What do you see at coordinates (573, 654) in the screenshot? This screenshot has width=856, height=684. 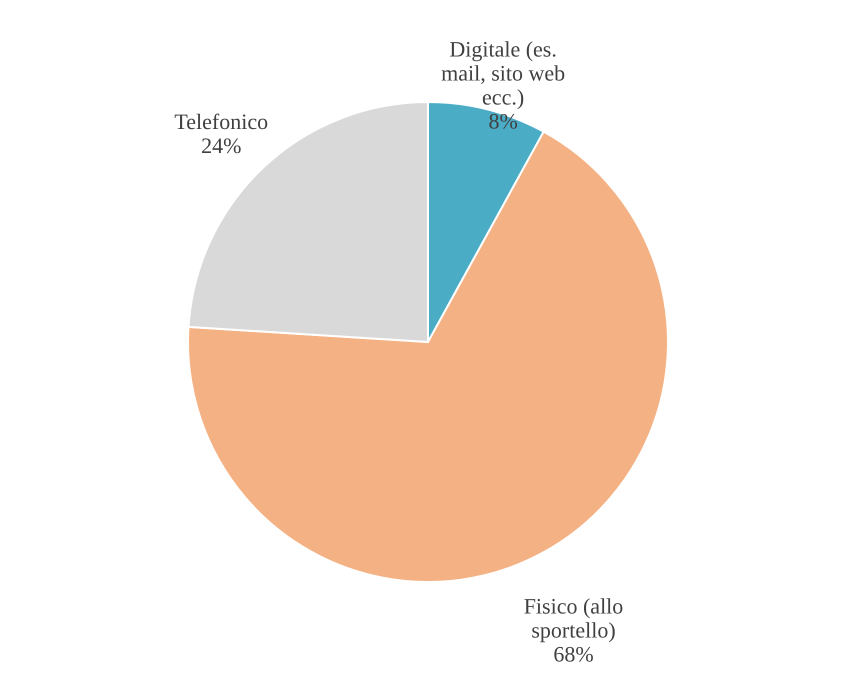 I see `data-label: 68%` at bounding box center [573, 654].